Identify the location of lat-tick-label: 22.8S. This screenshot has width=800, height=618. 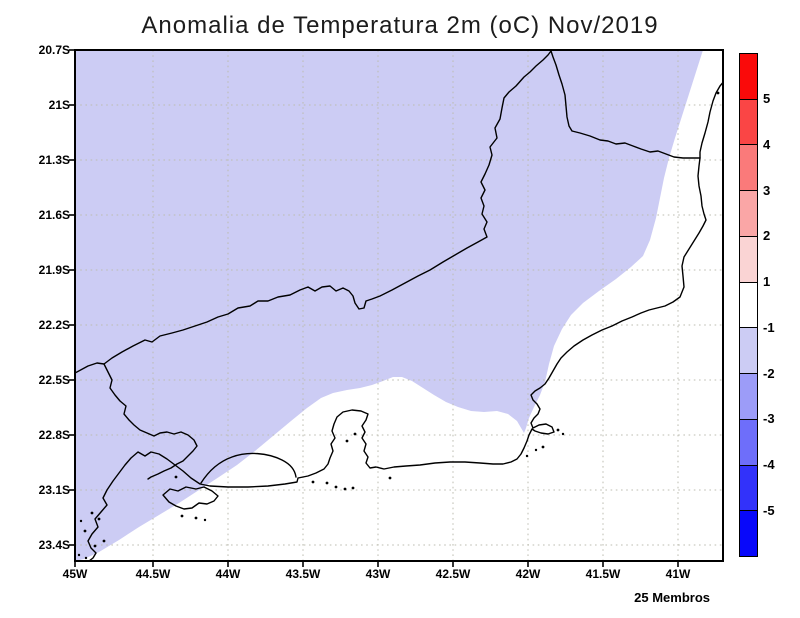
(54, 435).